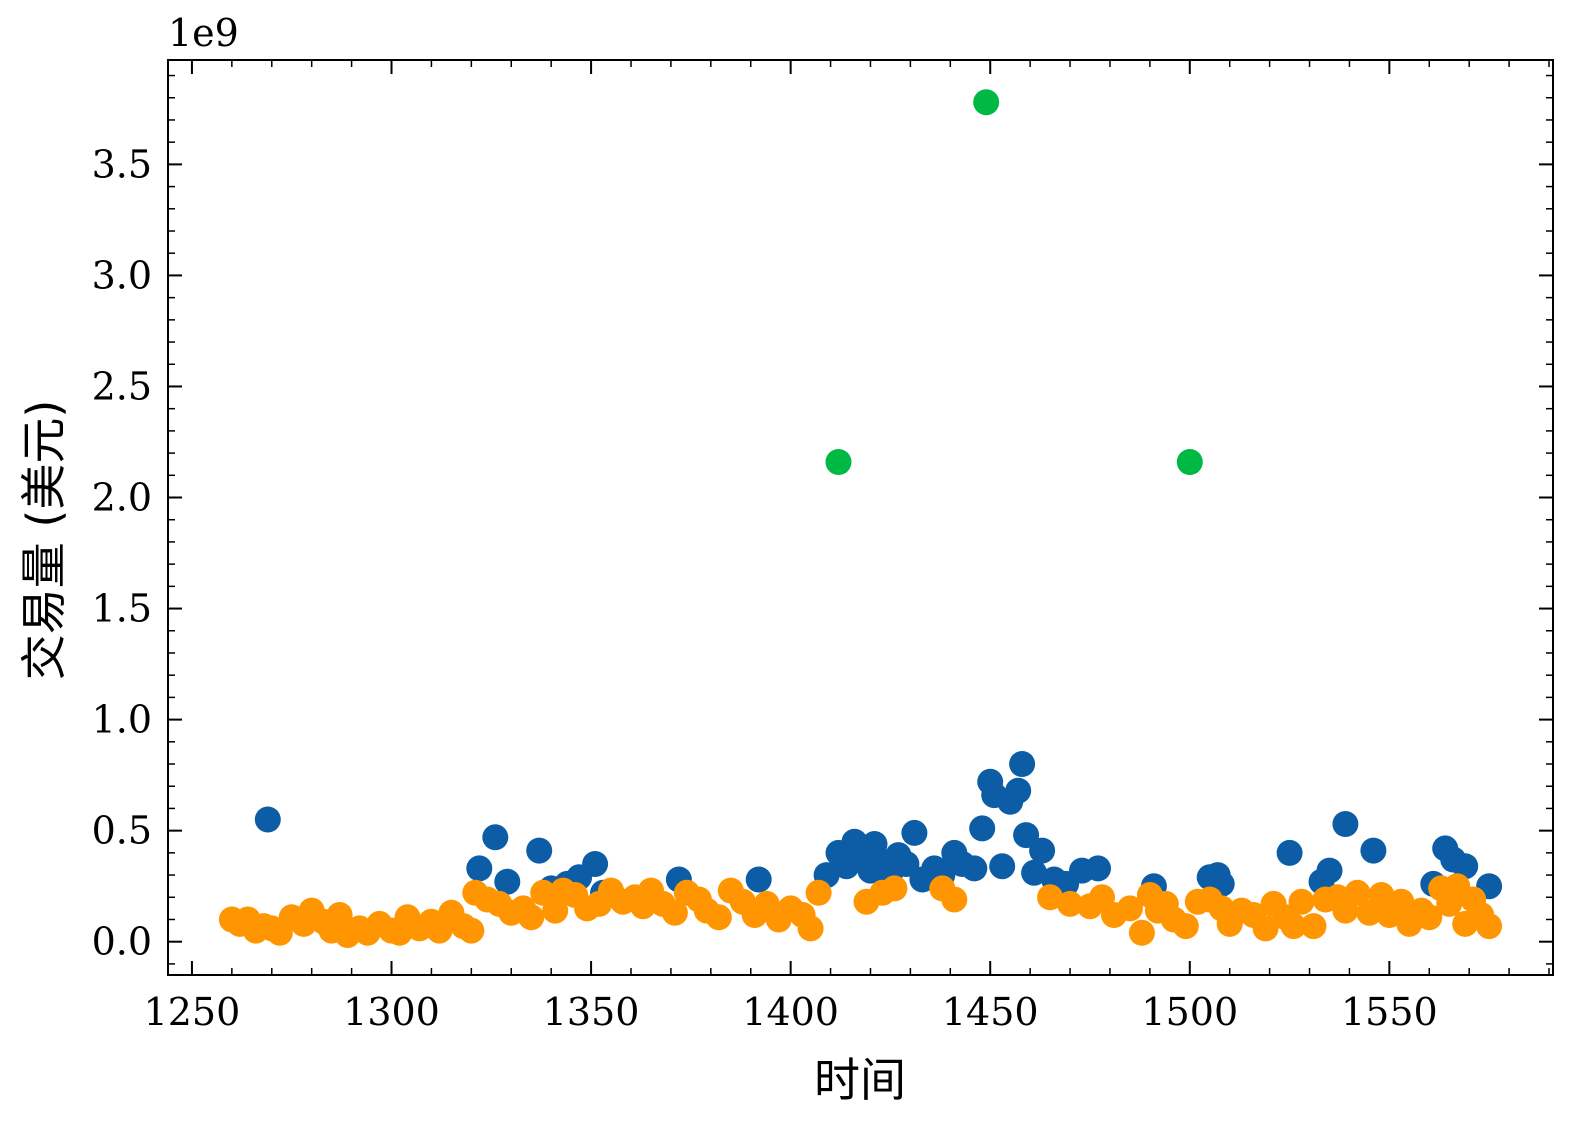 This screenshot has width=1578, height=1128. I want to click on y-tick-label: 3.0, so click(122, 275).